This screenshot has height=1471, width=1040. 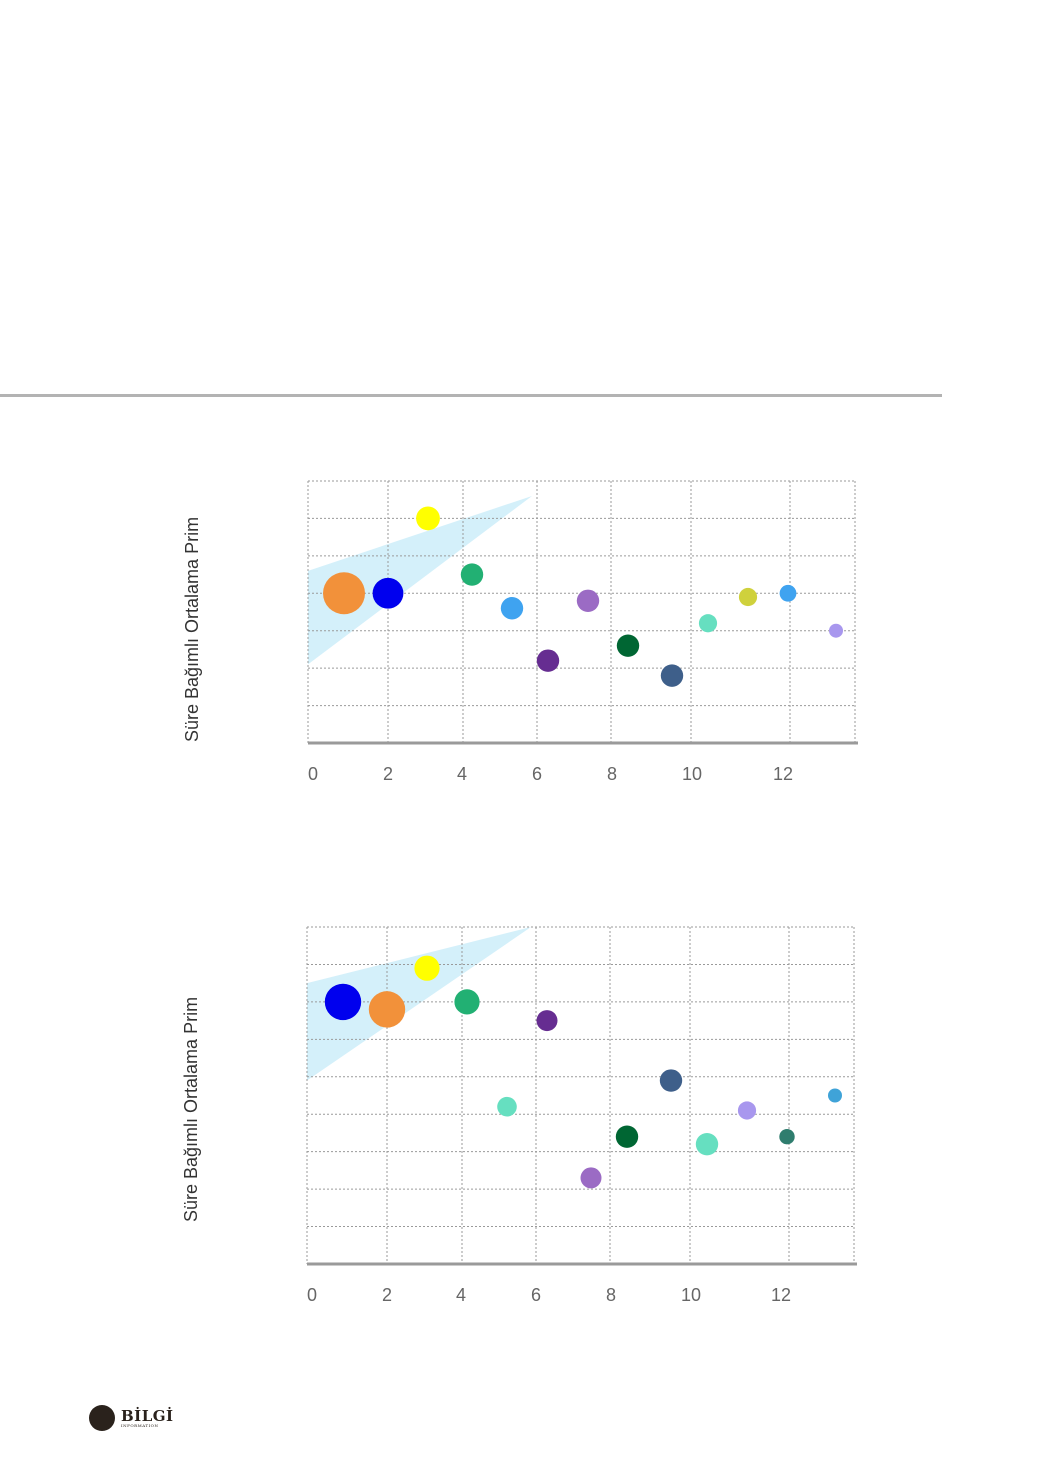 I want to click on brand-name: BİLGİ, so click(x=147, y=1415).